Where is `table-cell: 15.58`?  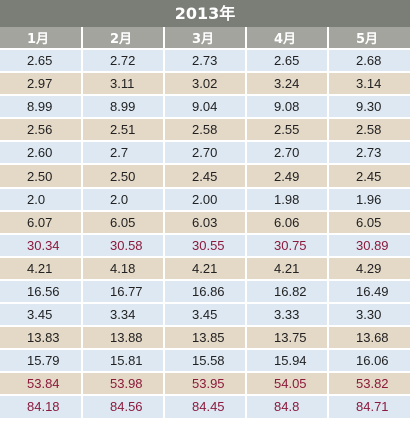 table-cell: 15.58 is located at coordinates (205, 361).